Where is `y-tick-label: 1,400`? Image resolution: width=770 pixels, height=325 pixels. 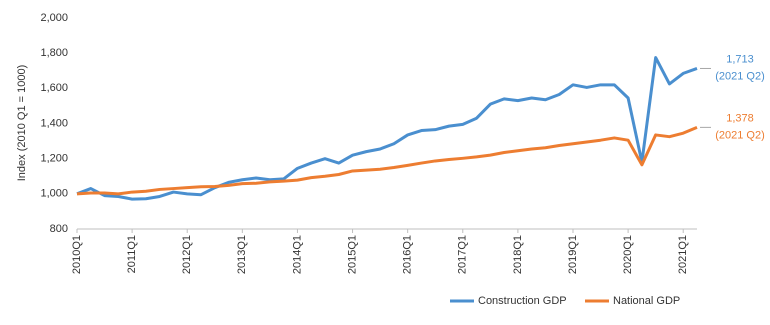
y-tick-label: 1,400 is located at coordinates (54, 123).